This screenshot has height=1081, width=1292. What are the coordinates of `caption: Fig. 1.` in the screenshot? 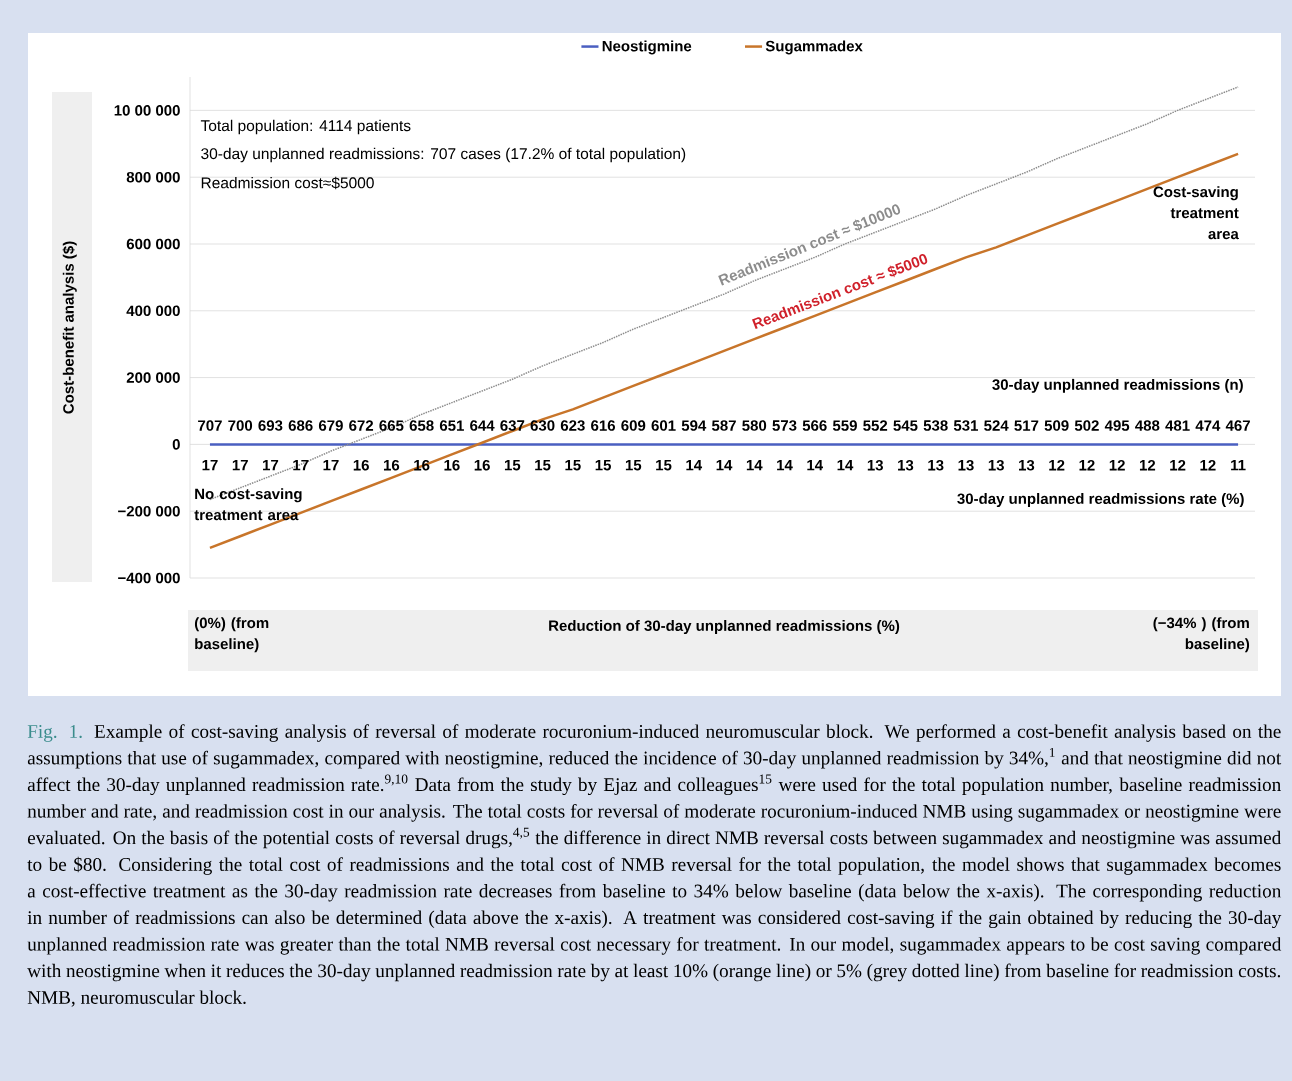 It's located at (54, 733).